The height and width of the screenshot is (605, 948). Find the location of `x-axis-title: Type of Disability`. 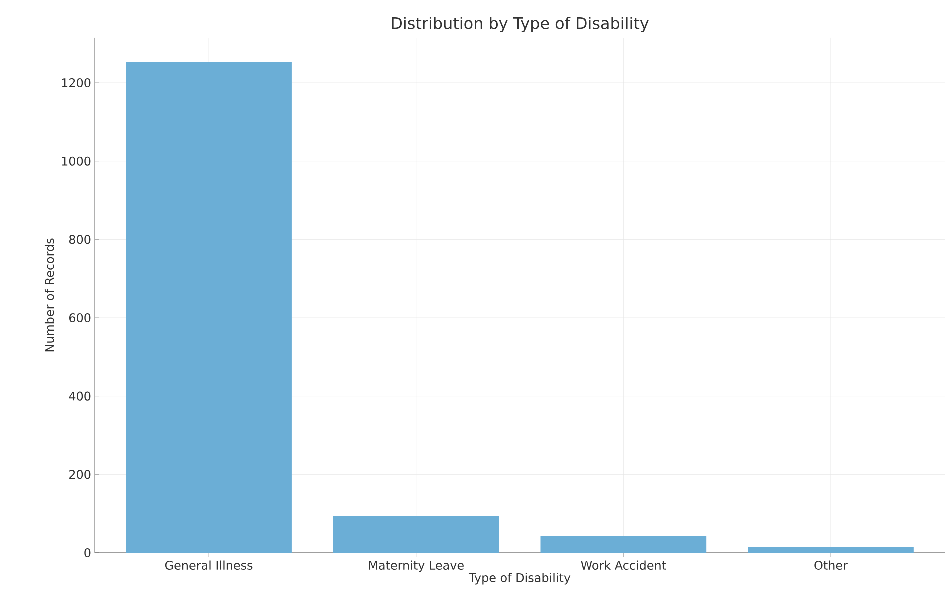

x-axis-title: Type of Disability is located at coordinates (519, 579).